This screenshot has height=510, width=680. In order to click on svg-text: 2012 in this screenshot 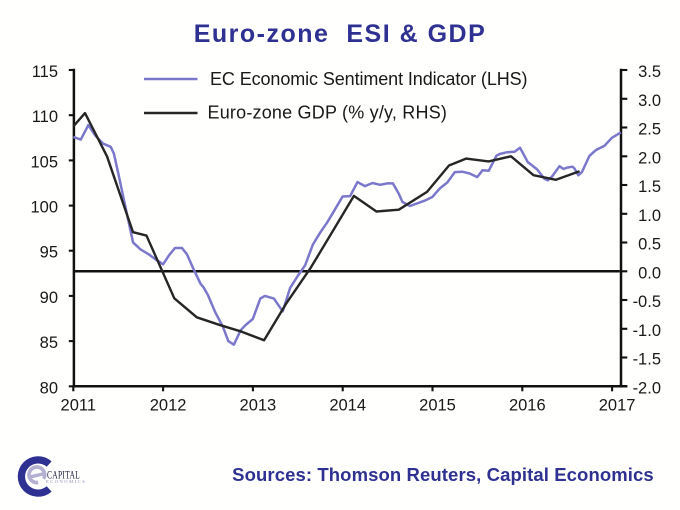, I will do `click(168, 406)`.